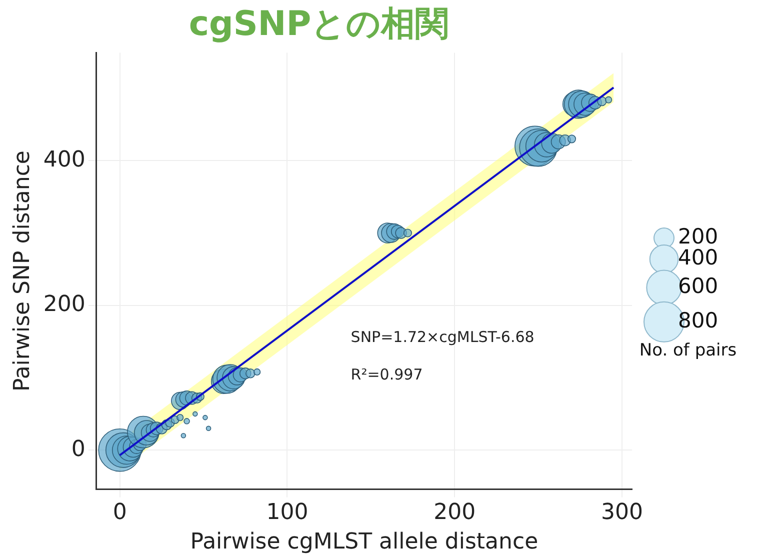 The height and width of the screenshot is (556, 762). What do you see at coordinates (698, 286) in the screenshot?
I see `legend-label: 600` at bounding box center [698, 286].